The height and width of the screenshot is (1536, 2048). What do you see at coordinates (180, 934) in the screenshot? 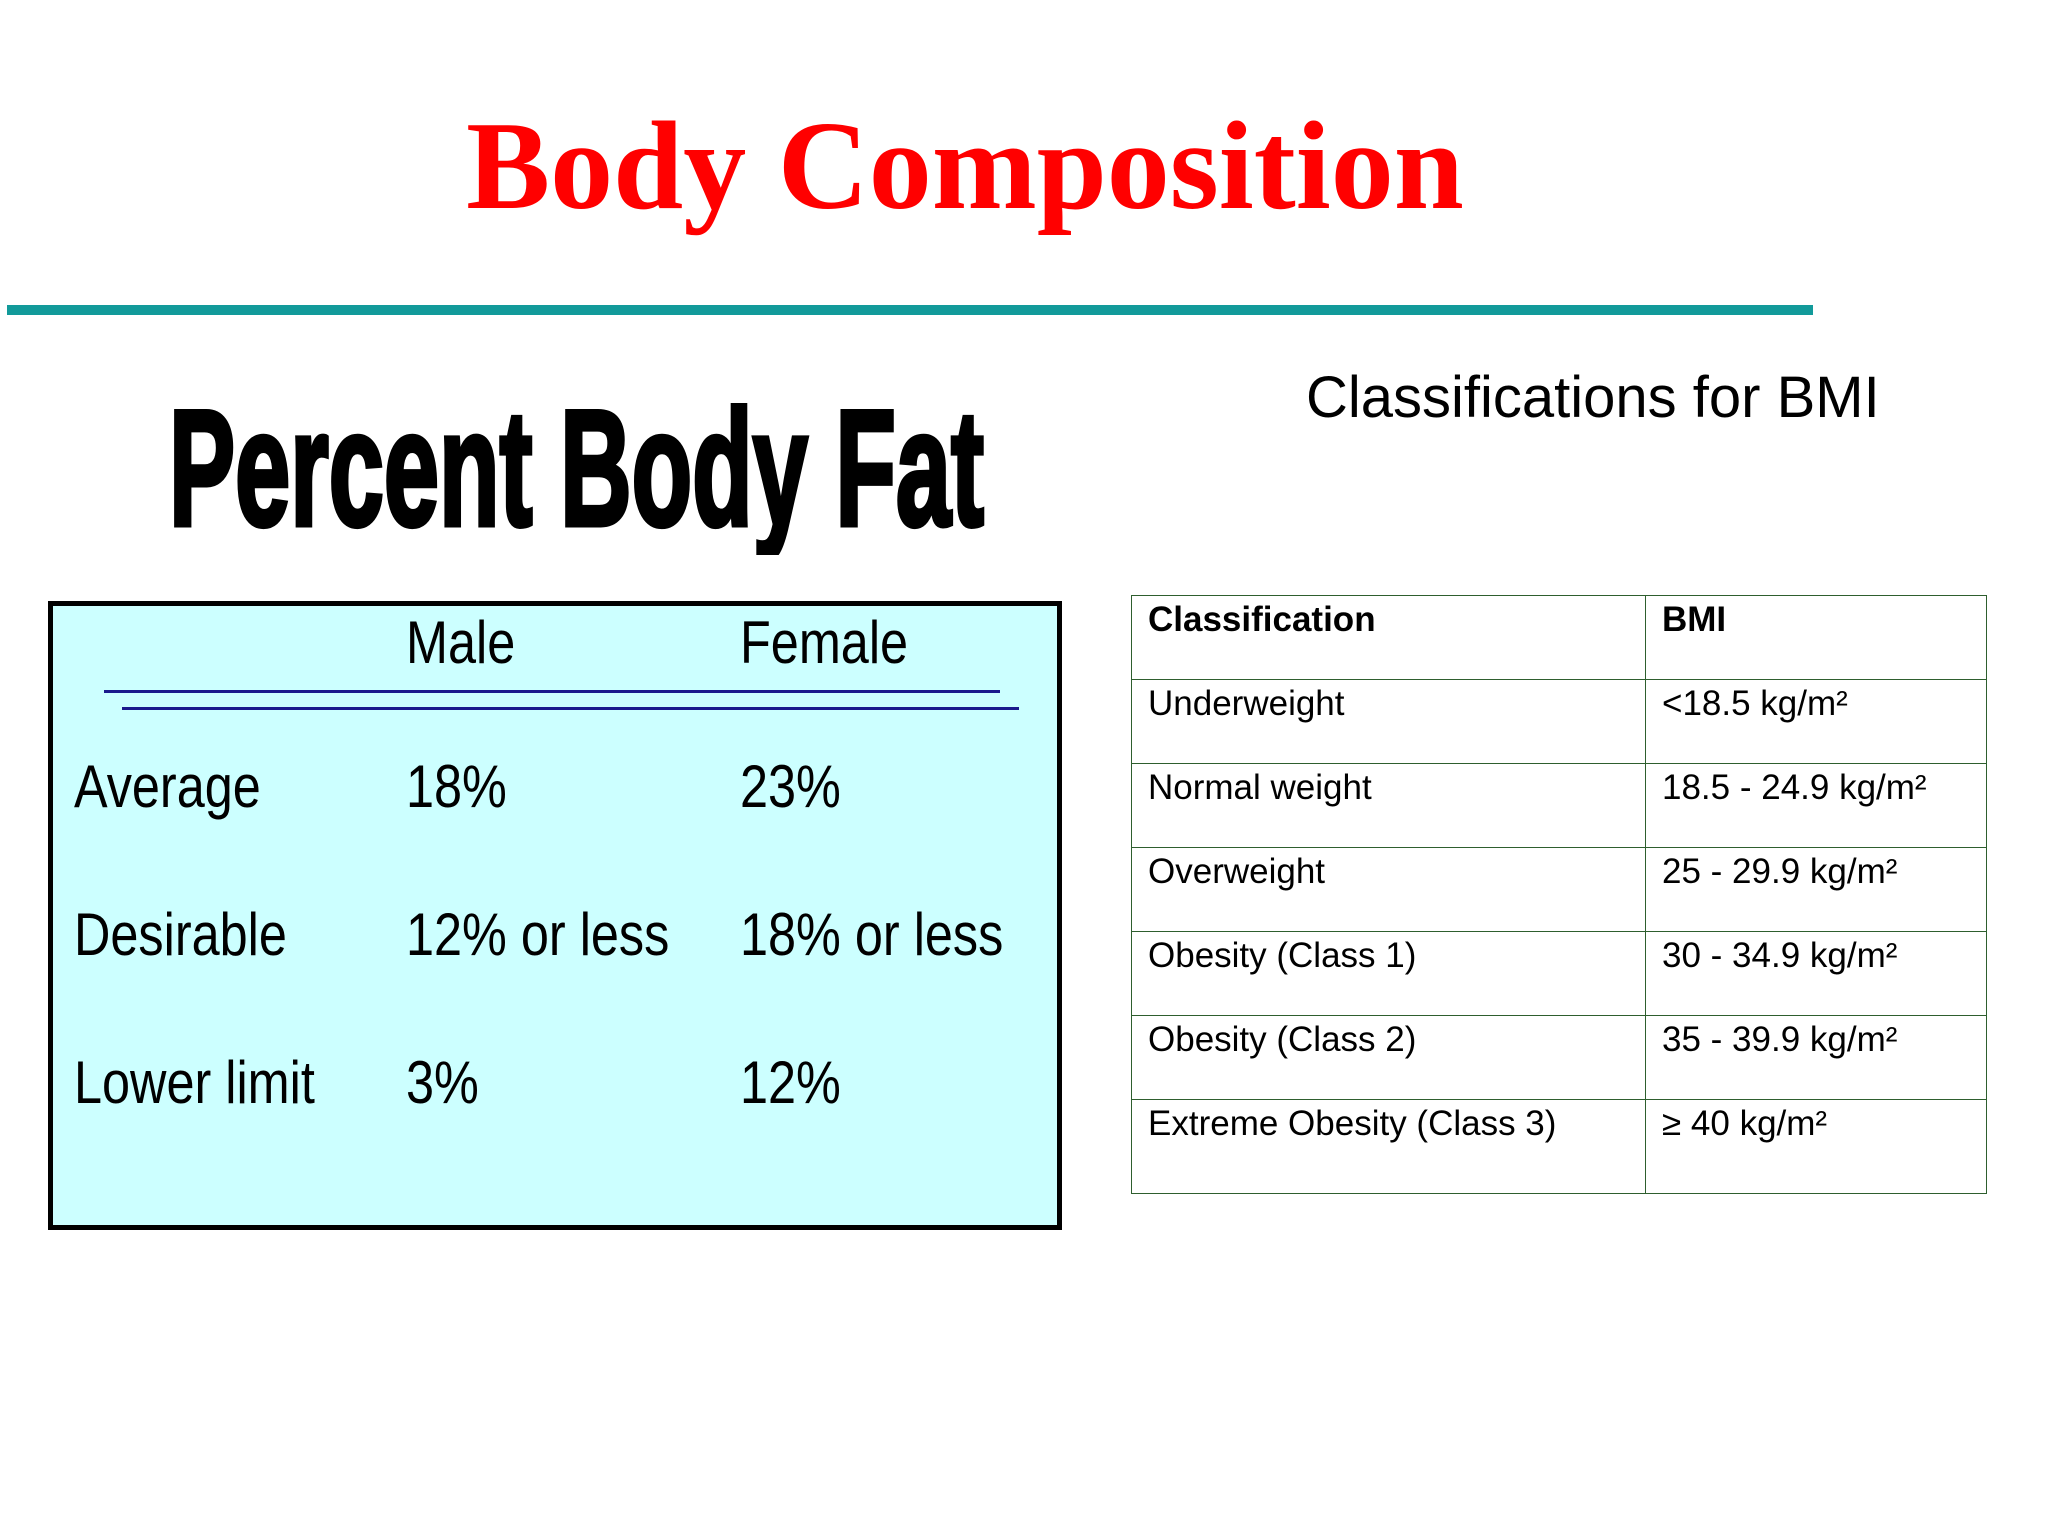
I see `row-label: Desirable` at bounding box center [180, 934].